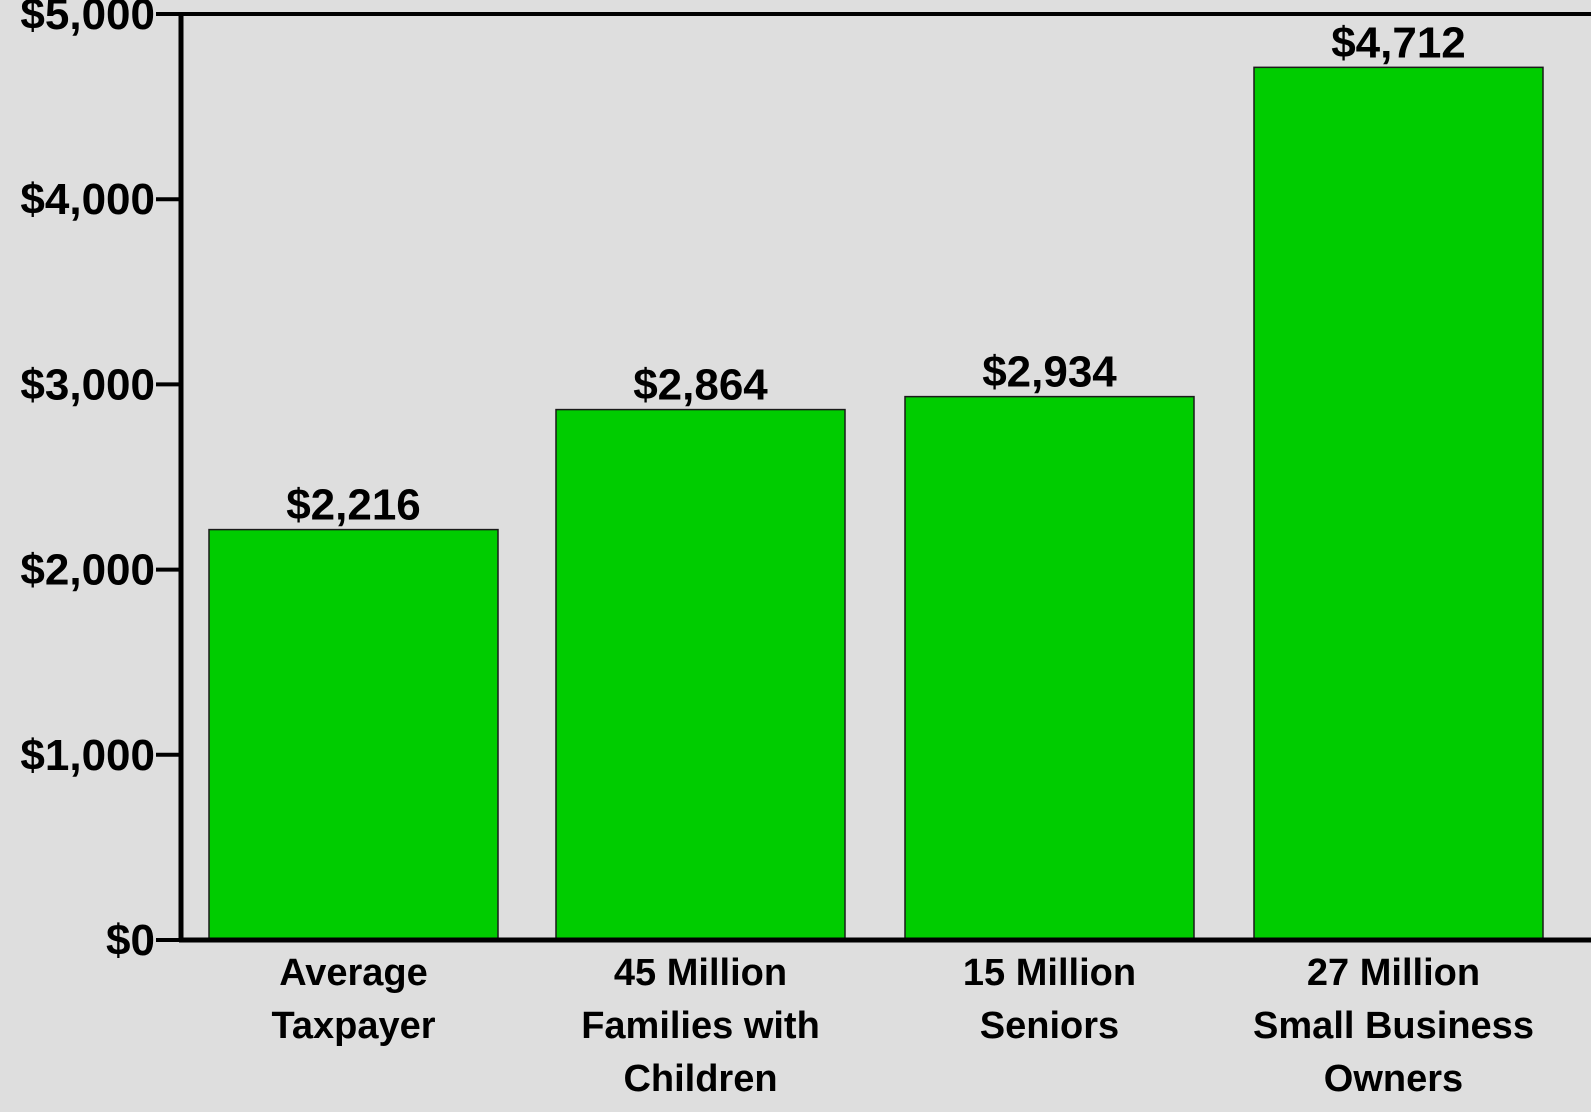 This screenshot has height=1112, width=1591. I want to click on bar-value-label: $2,864, so click(700, 385).